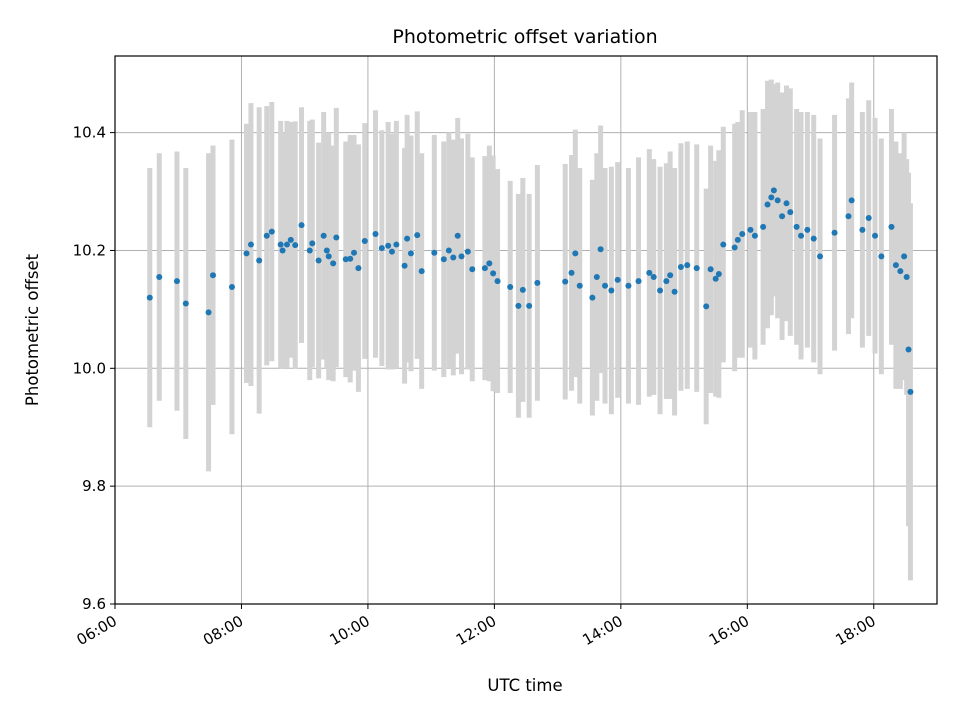 This screenshot has height=720, width=960. I want to click on y-tick-label: 9.8, so click(94, 486).